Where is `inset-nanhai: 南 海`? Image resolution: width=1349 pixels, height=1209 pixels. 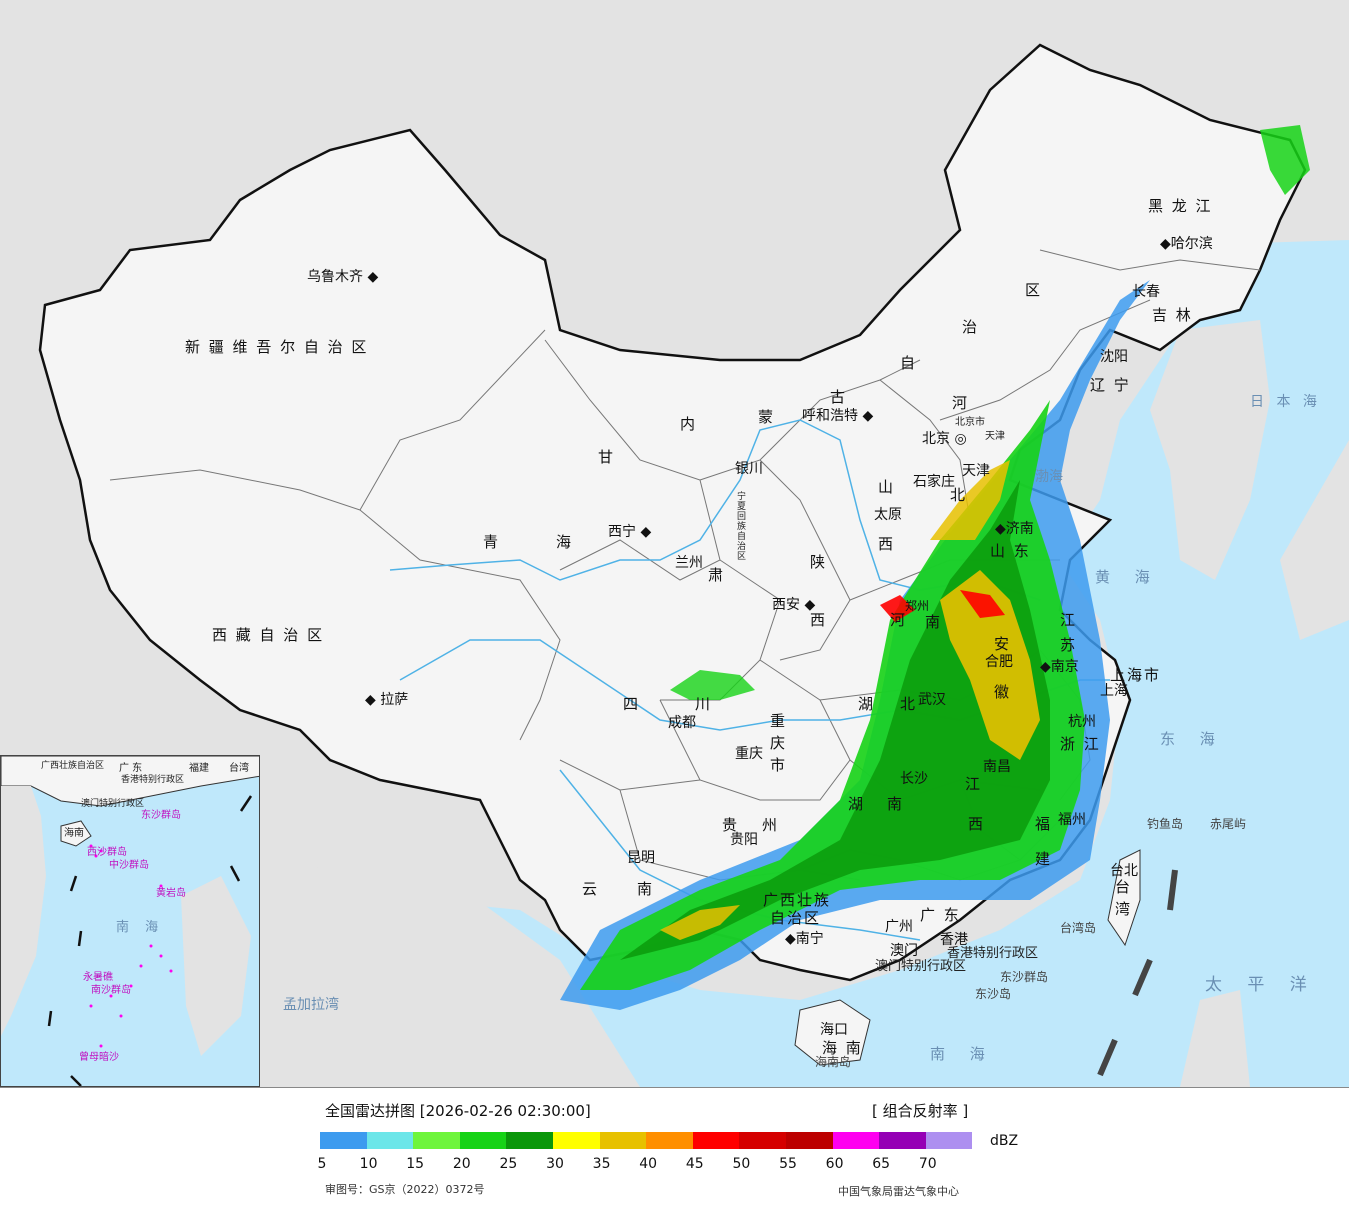
inset-nanhai: 南 海 is located at coordinates (140, 927).